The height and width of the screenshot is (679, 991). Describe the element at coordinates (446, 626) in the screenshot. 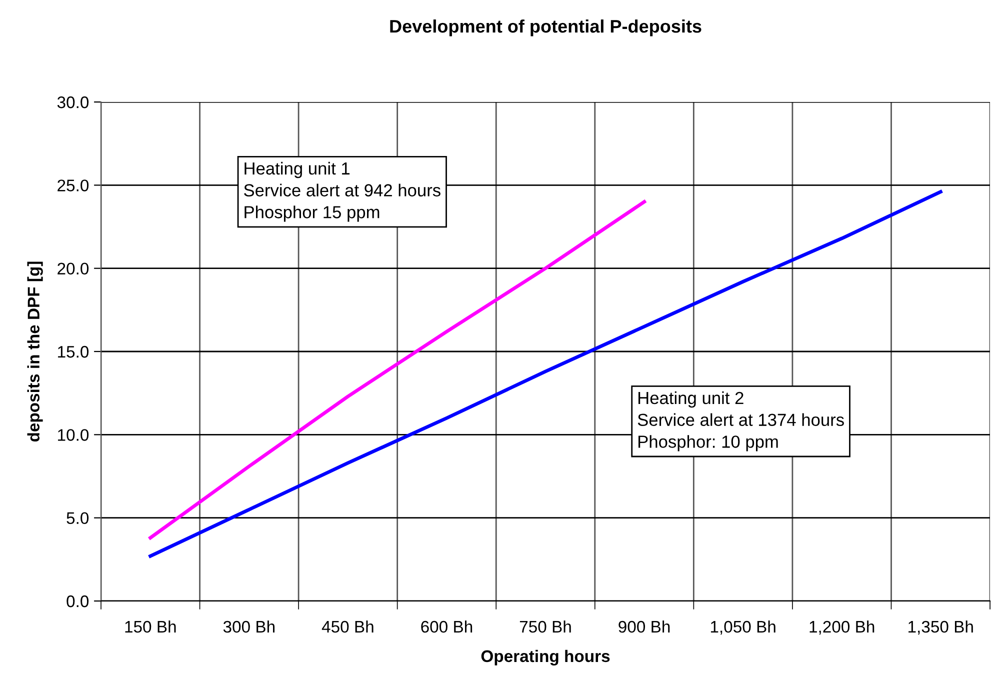

I see `x-tick-label: 600 Bh` at that location.